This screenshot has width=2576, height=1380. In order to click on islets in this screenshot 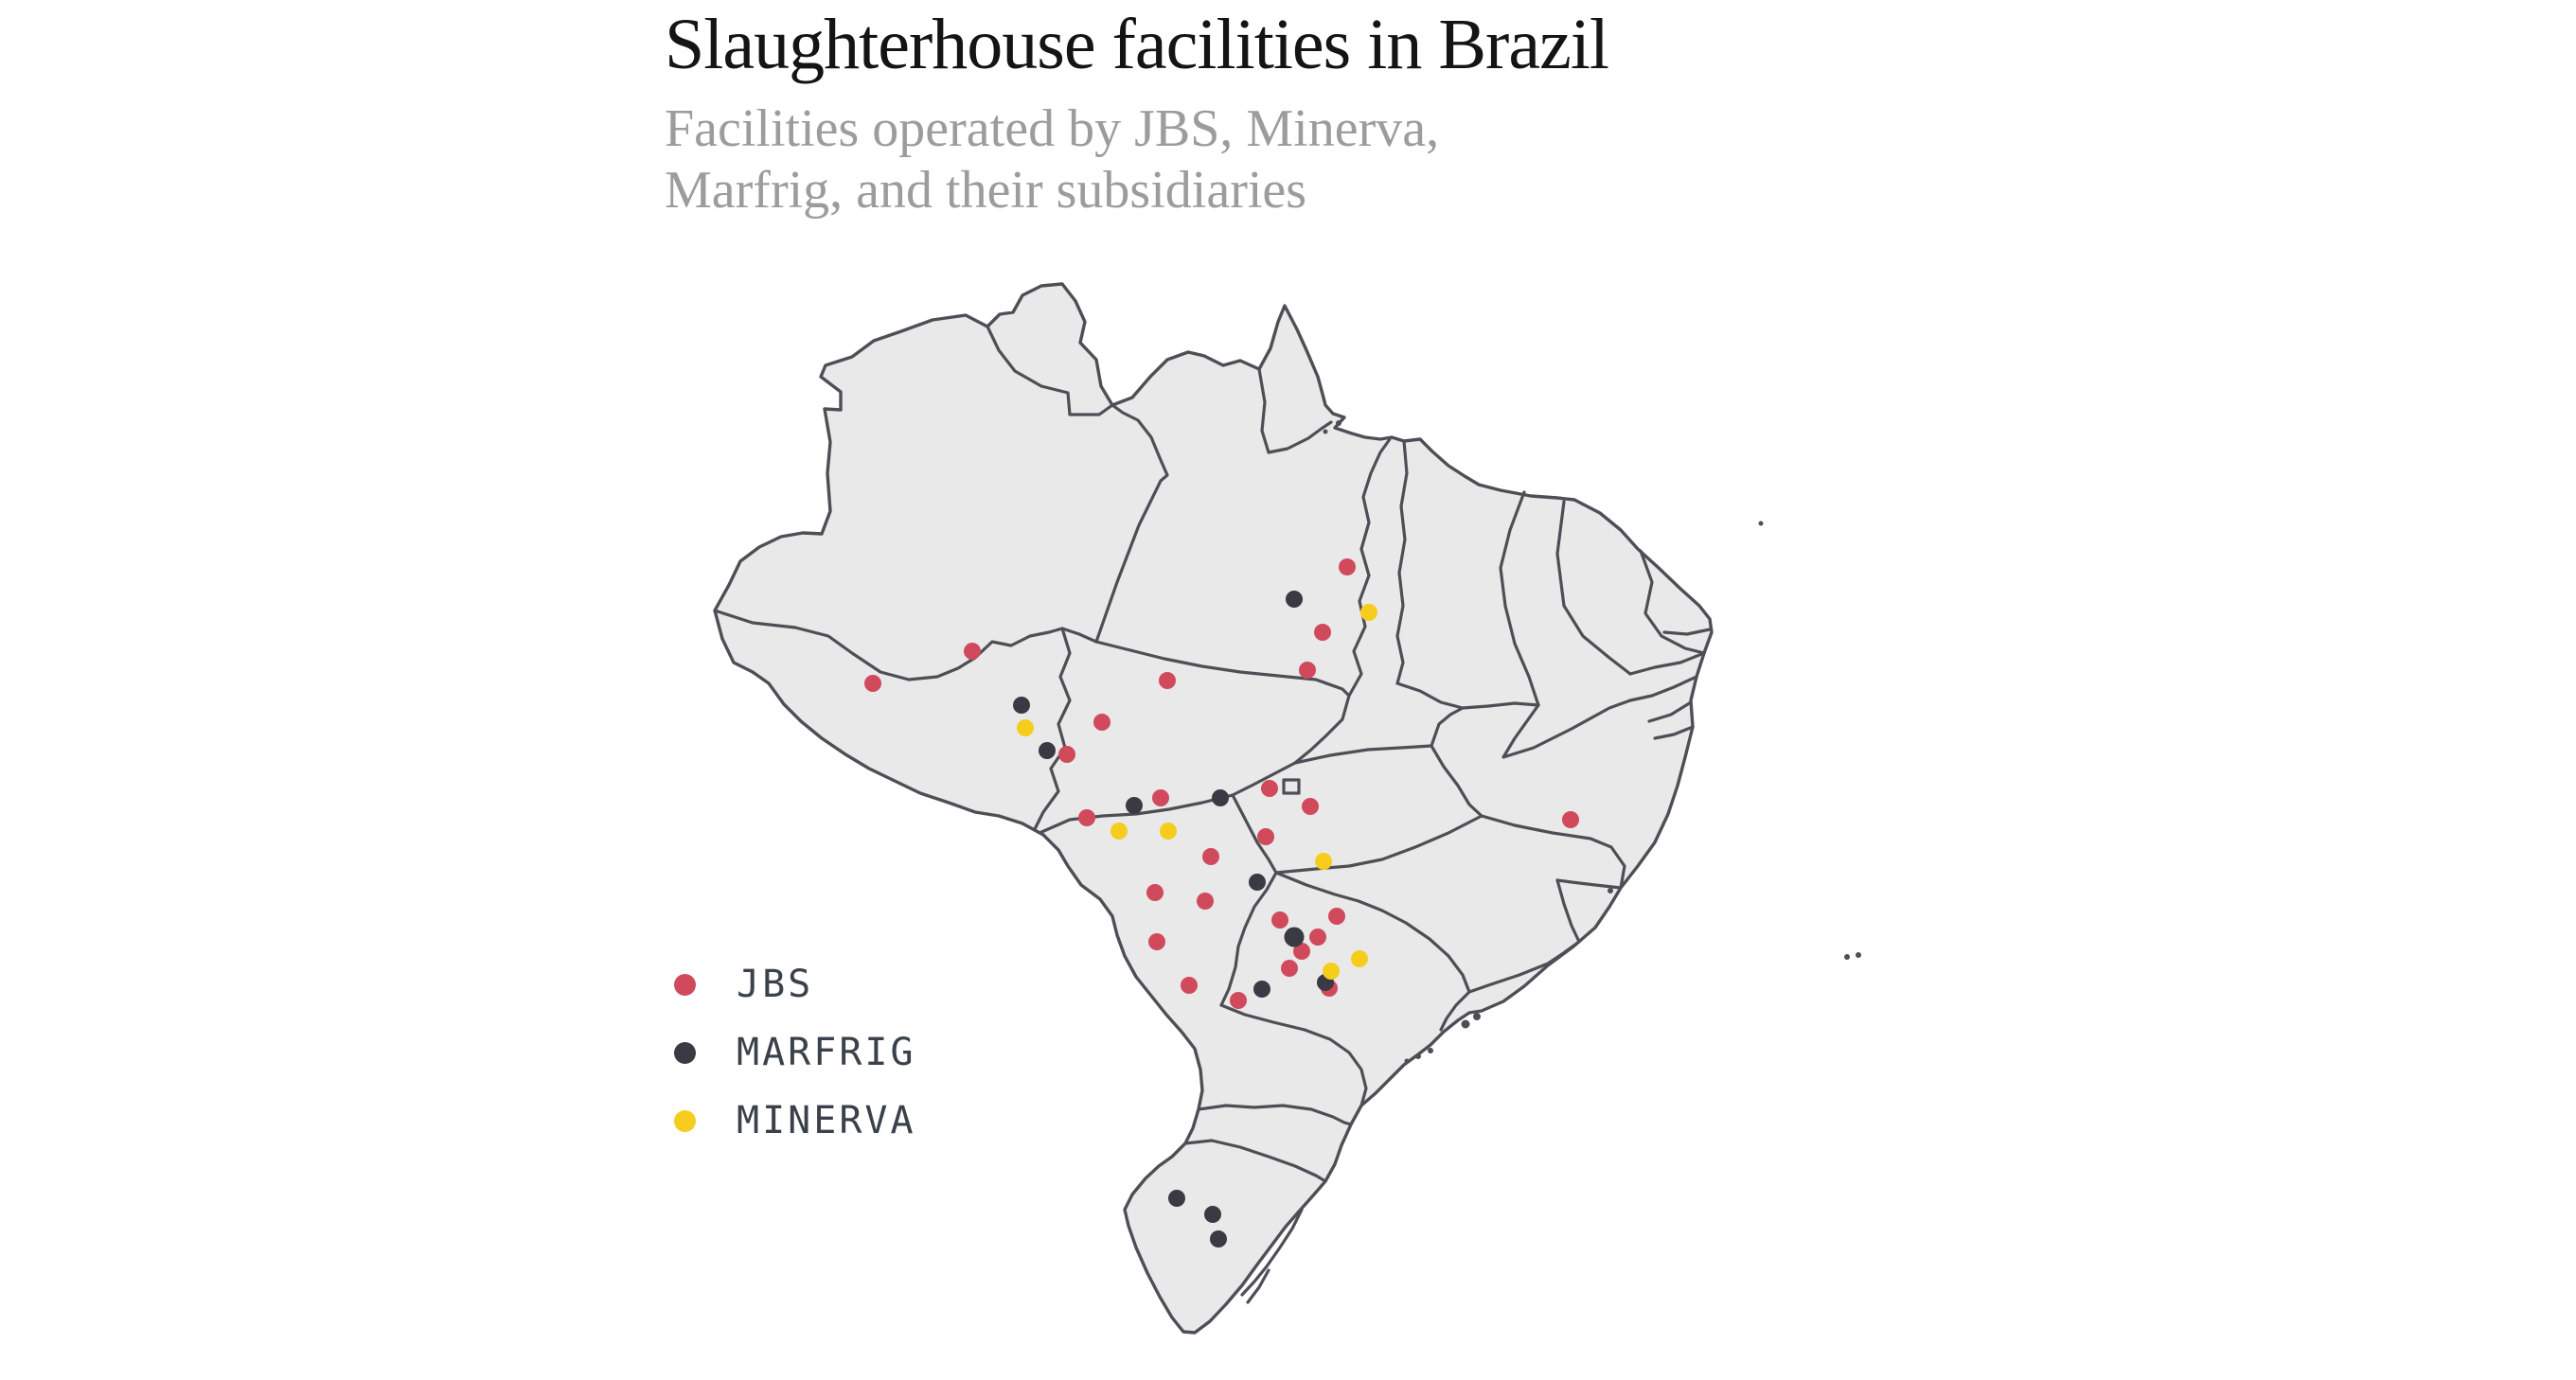, I will do `click(1592, 742)`.